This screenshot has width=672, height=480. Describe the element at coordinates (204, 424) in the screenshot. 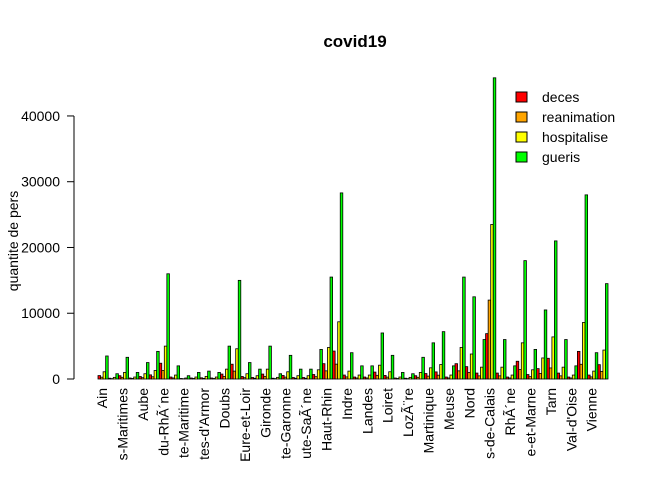

I see `x-tick-label: tes-d'Armor` at that location.